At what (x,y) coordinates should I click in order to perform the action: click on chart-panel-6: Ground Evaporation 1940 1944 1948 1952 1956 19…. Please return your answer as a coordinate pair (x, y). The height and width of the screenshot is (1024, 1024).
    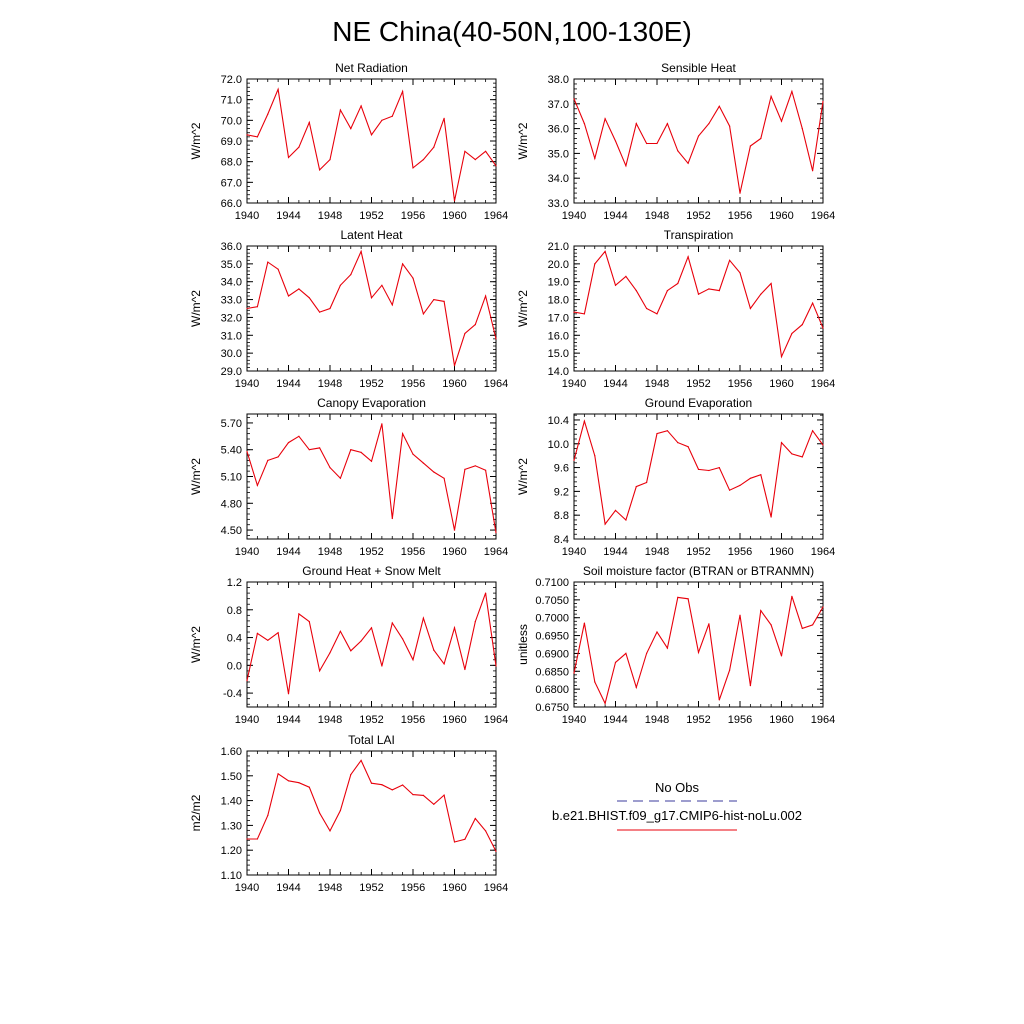
    Looking at the image, I should click on (675, 477).